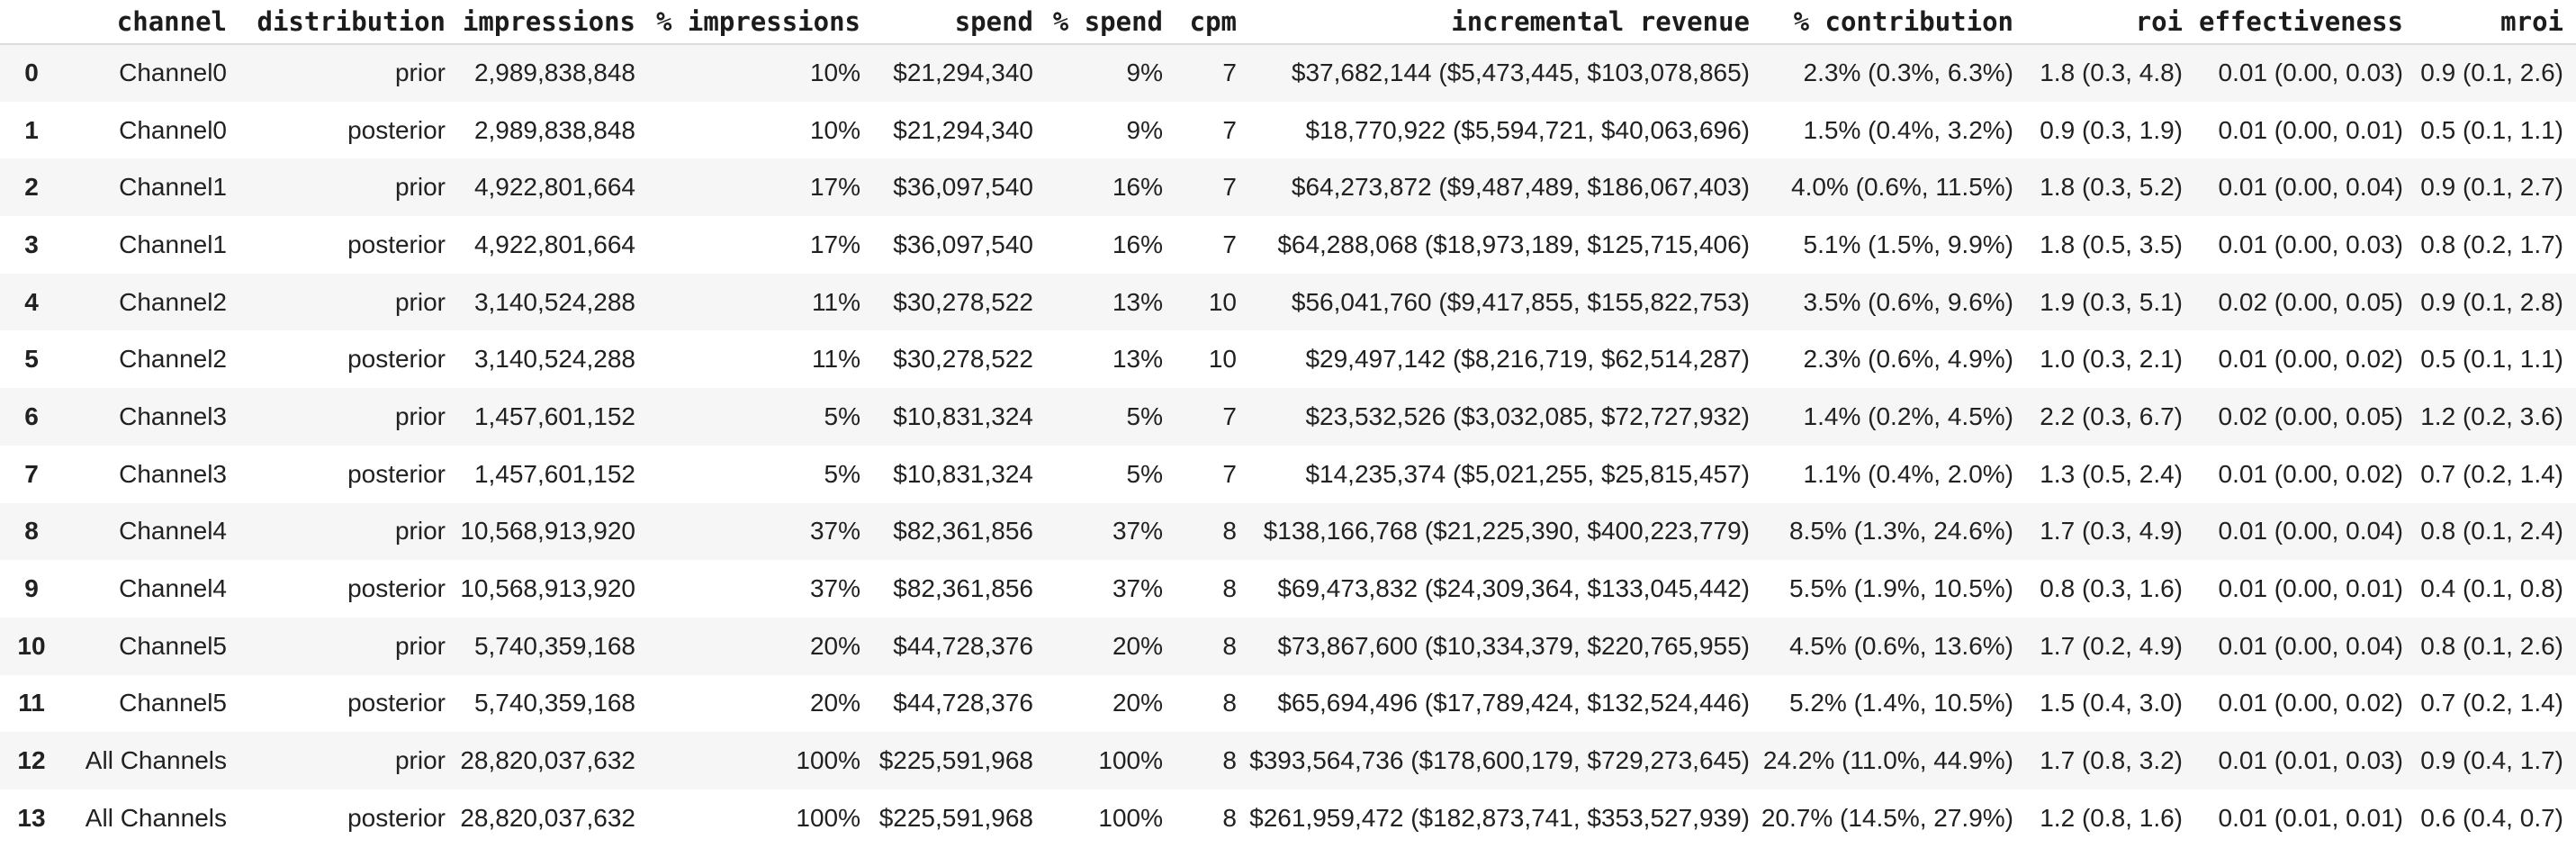  What do you see at coordinates (2111, 531) in the screenshot?
I see `cell-roi: 1.7 (0.3, 4.9)` at bounding box center [2111, 531].